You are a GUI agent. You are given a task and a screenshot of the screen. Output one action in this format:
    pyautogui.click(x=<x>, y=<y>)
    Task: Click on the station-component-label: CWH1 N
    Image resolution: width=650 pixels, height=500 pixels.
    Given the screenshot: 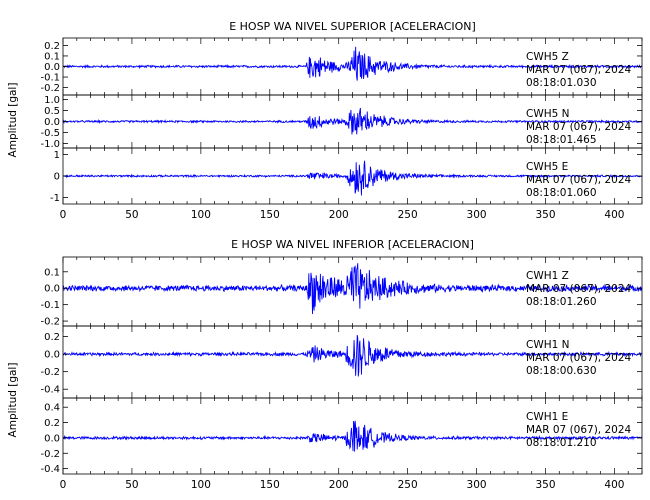 What is the action you would take?
    pyautogui.click(x=547, y=345)
    